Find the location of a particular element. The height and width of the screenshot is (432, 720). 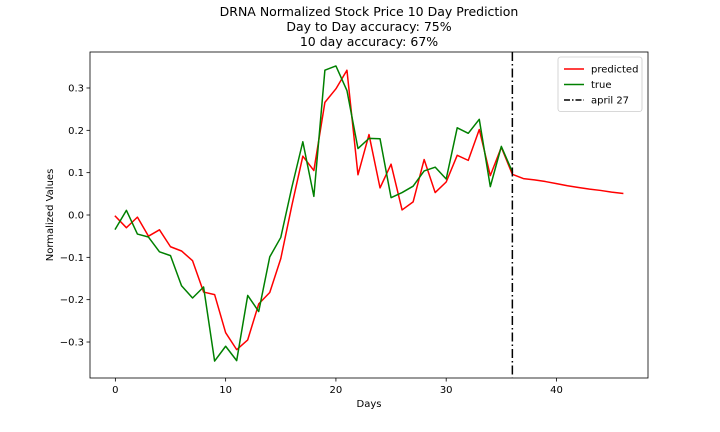

x-tick-label: 0 is located at coordinates (115, 390).